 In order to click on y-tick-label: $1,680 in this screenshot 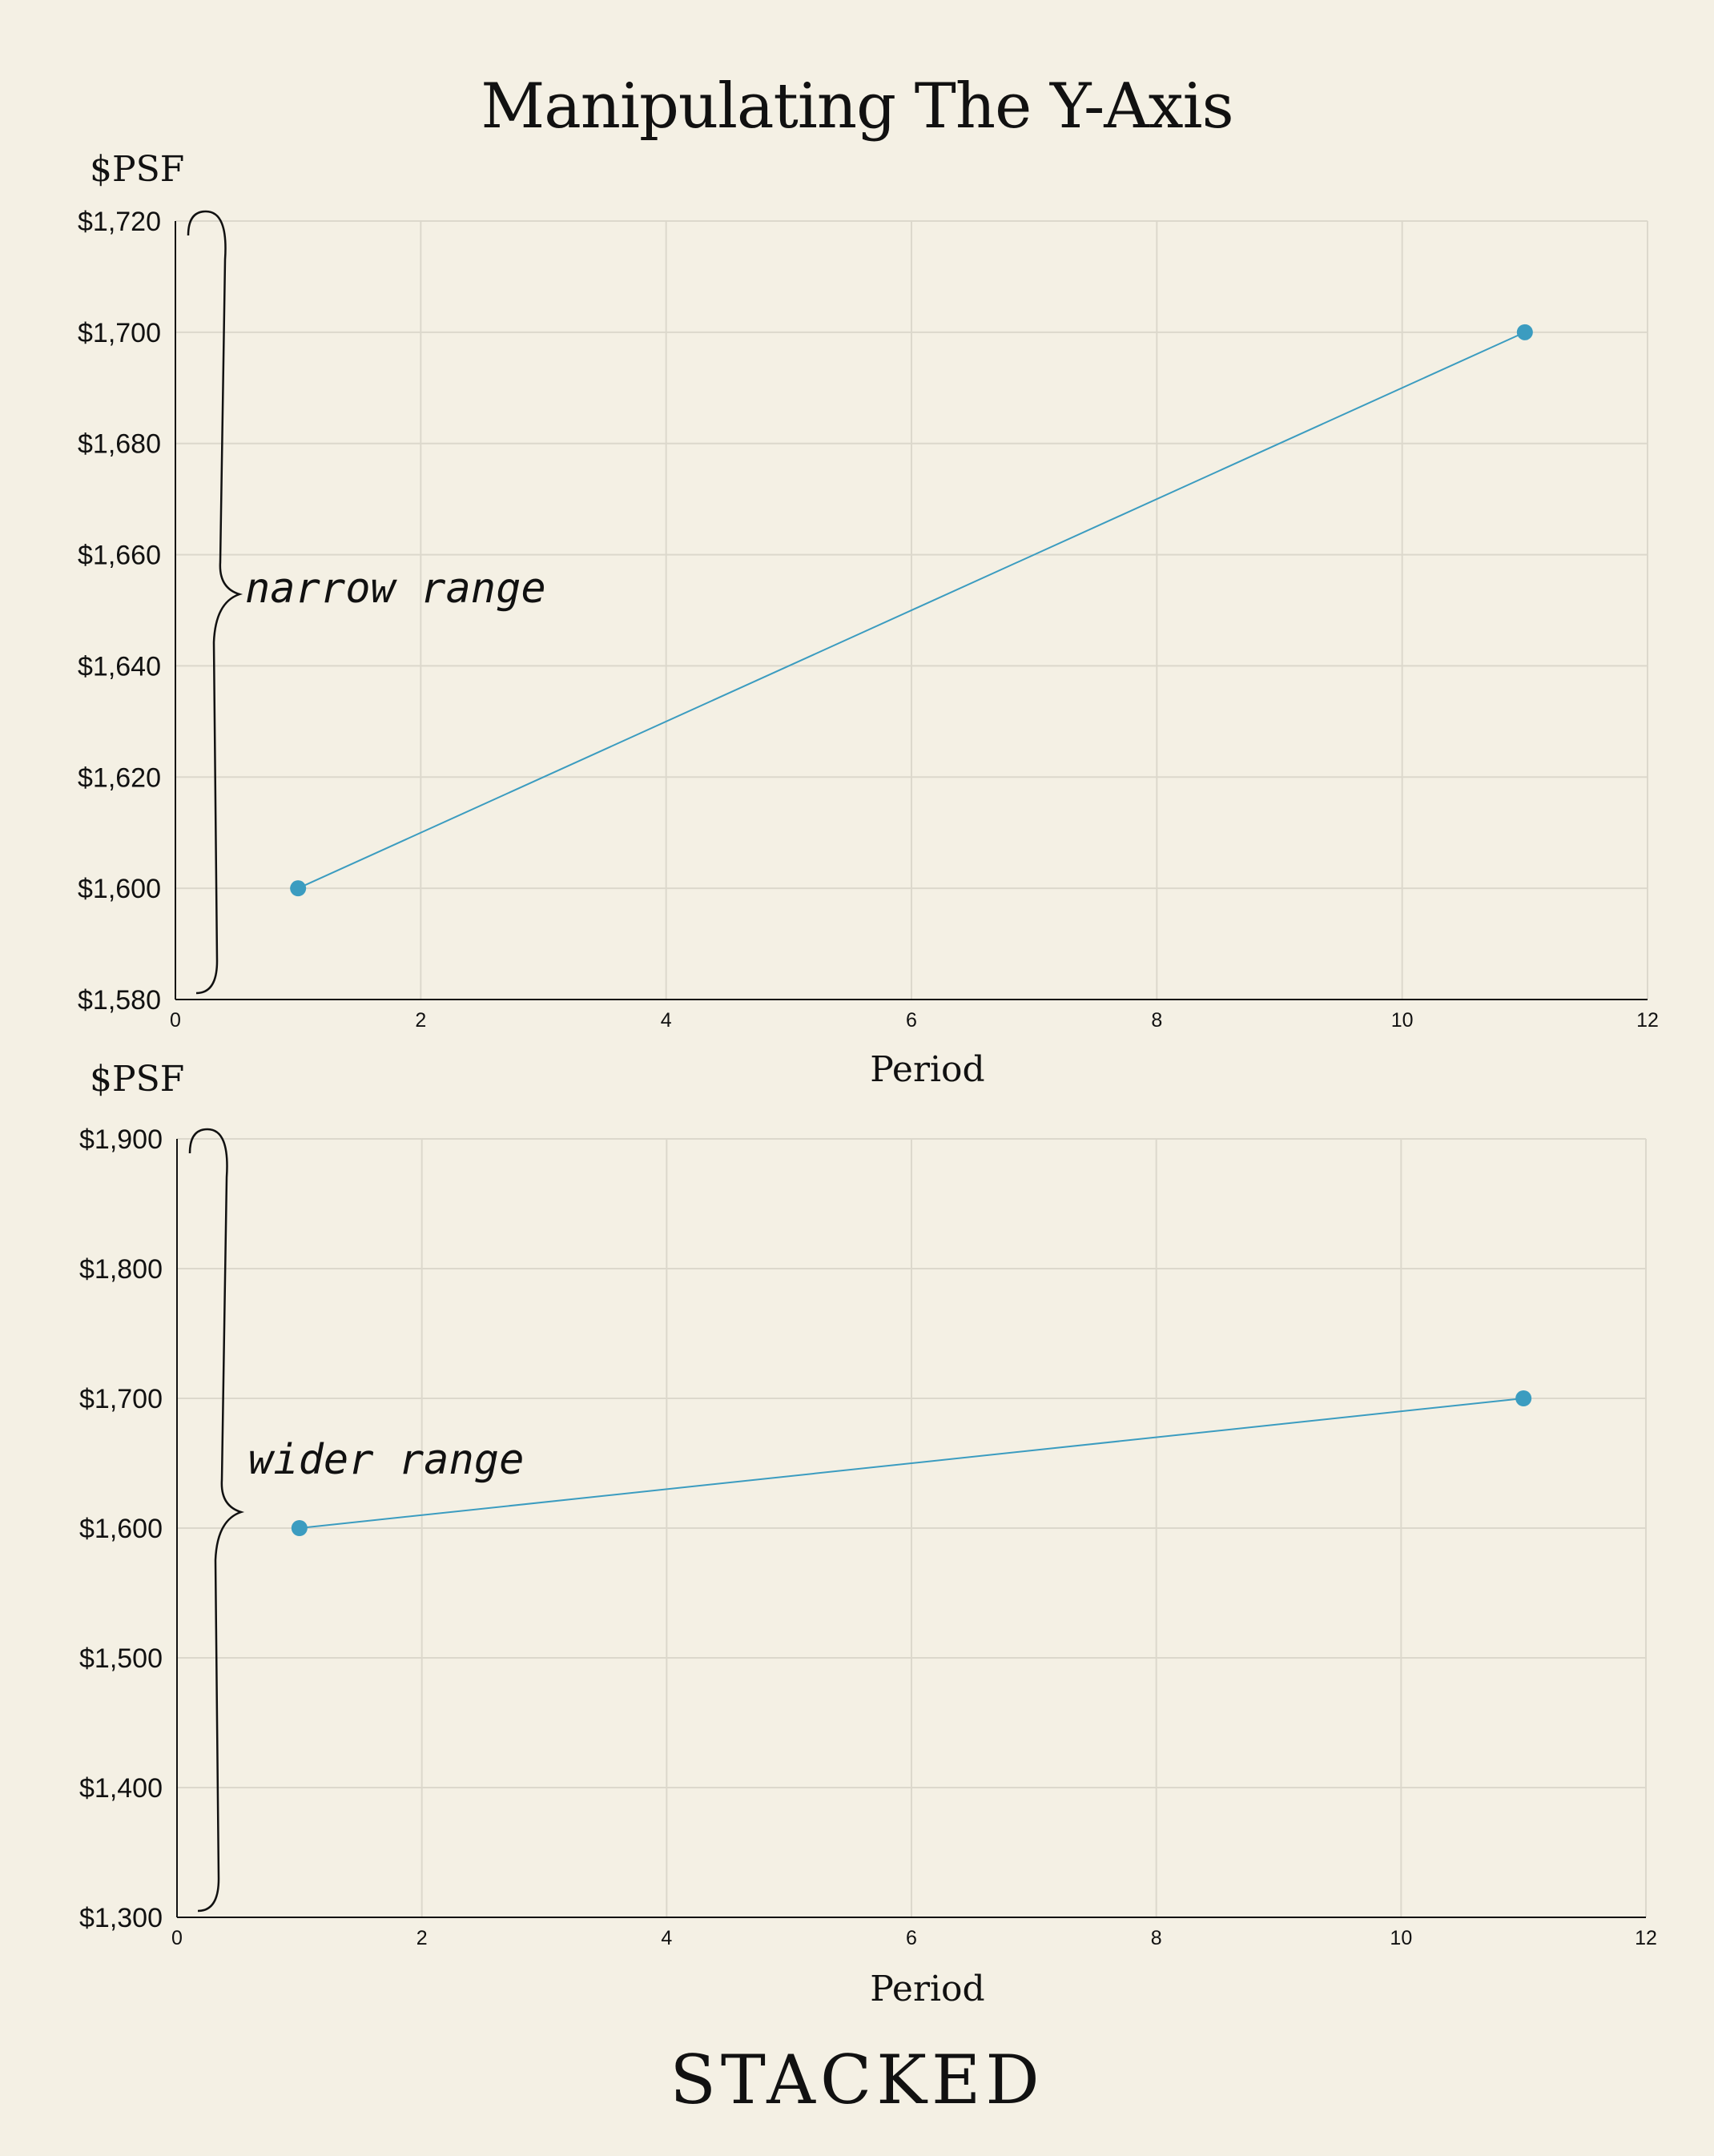, I will do `click(120, 444)`.